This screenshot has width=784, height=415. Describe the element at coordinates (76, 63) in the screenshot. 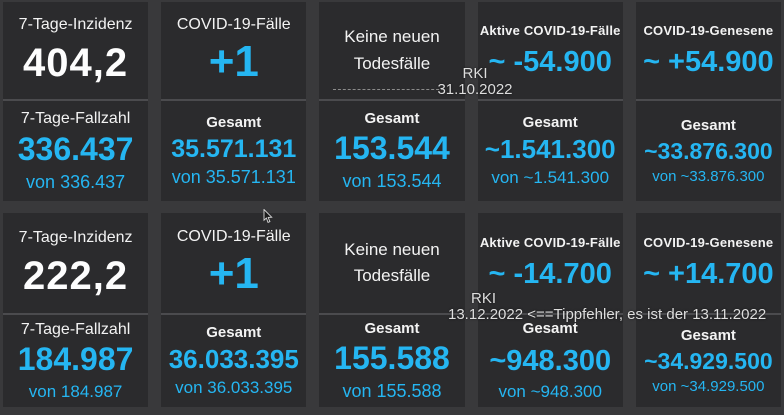

I see `tile-value: 404,2` at that location.